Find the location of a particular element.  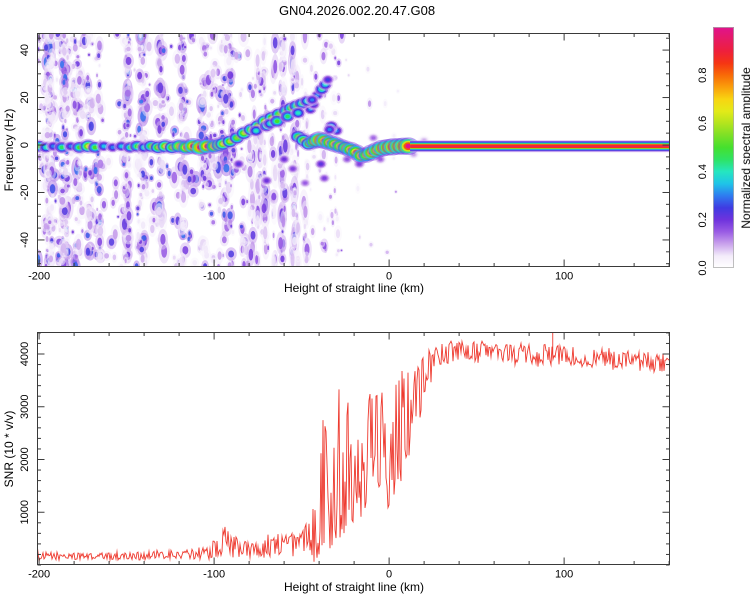

snr-x-axis-label: Height of straight line (km) is located at coordinates (354, 587).